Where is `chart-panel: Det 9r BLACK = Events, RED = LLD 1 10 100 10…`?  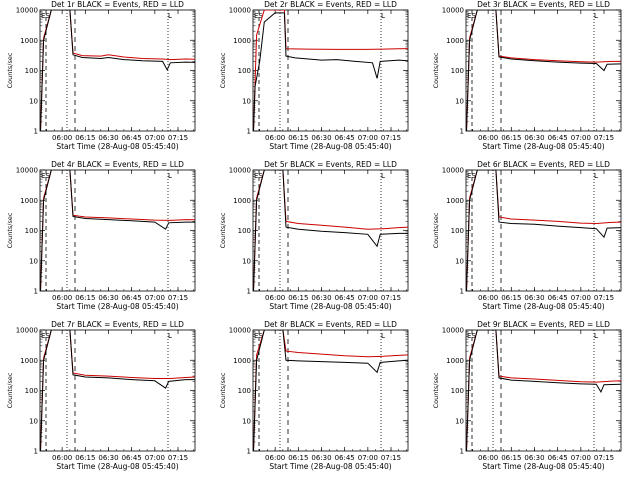
chart-panel: Det 9r BLACK = Events, RED = LLD 1 10 100 10… is located at coordinates (527, 395).